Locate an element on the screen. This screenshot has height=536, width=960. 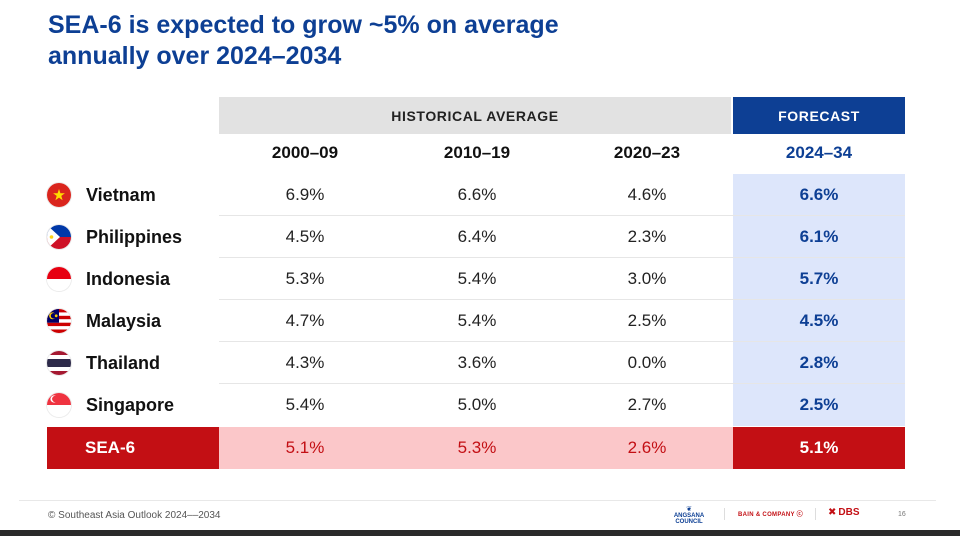
bottom-dark-bar is located at coordinates (480, 533).